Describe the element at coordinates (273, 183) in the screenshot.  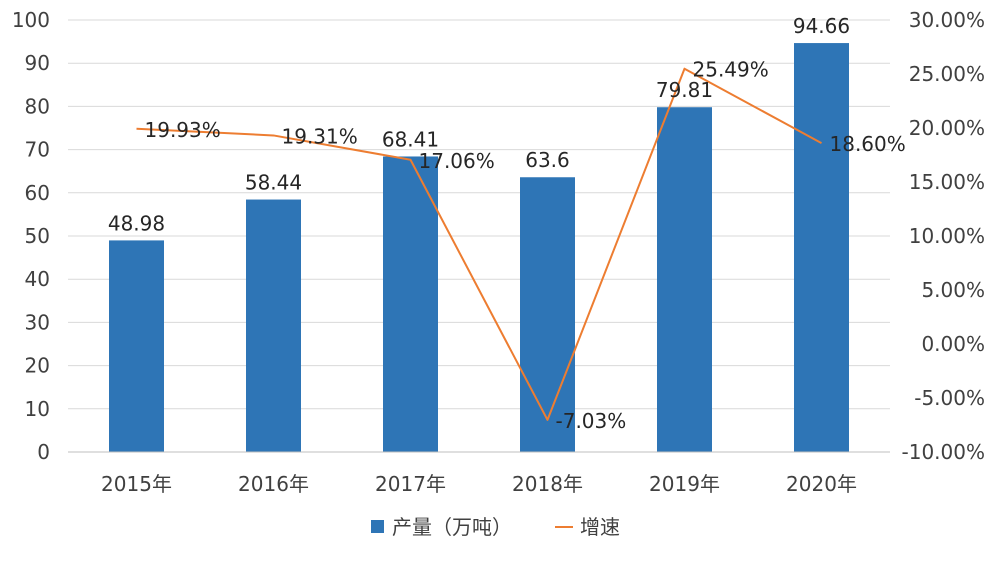
I see `bar-data-label: 58.44` at that location.